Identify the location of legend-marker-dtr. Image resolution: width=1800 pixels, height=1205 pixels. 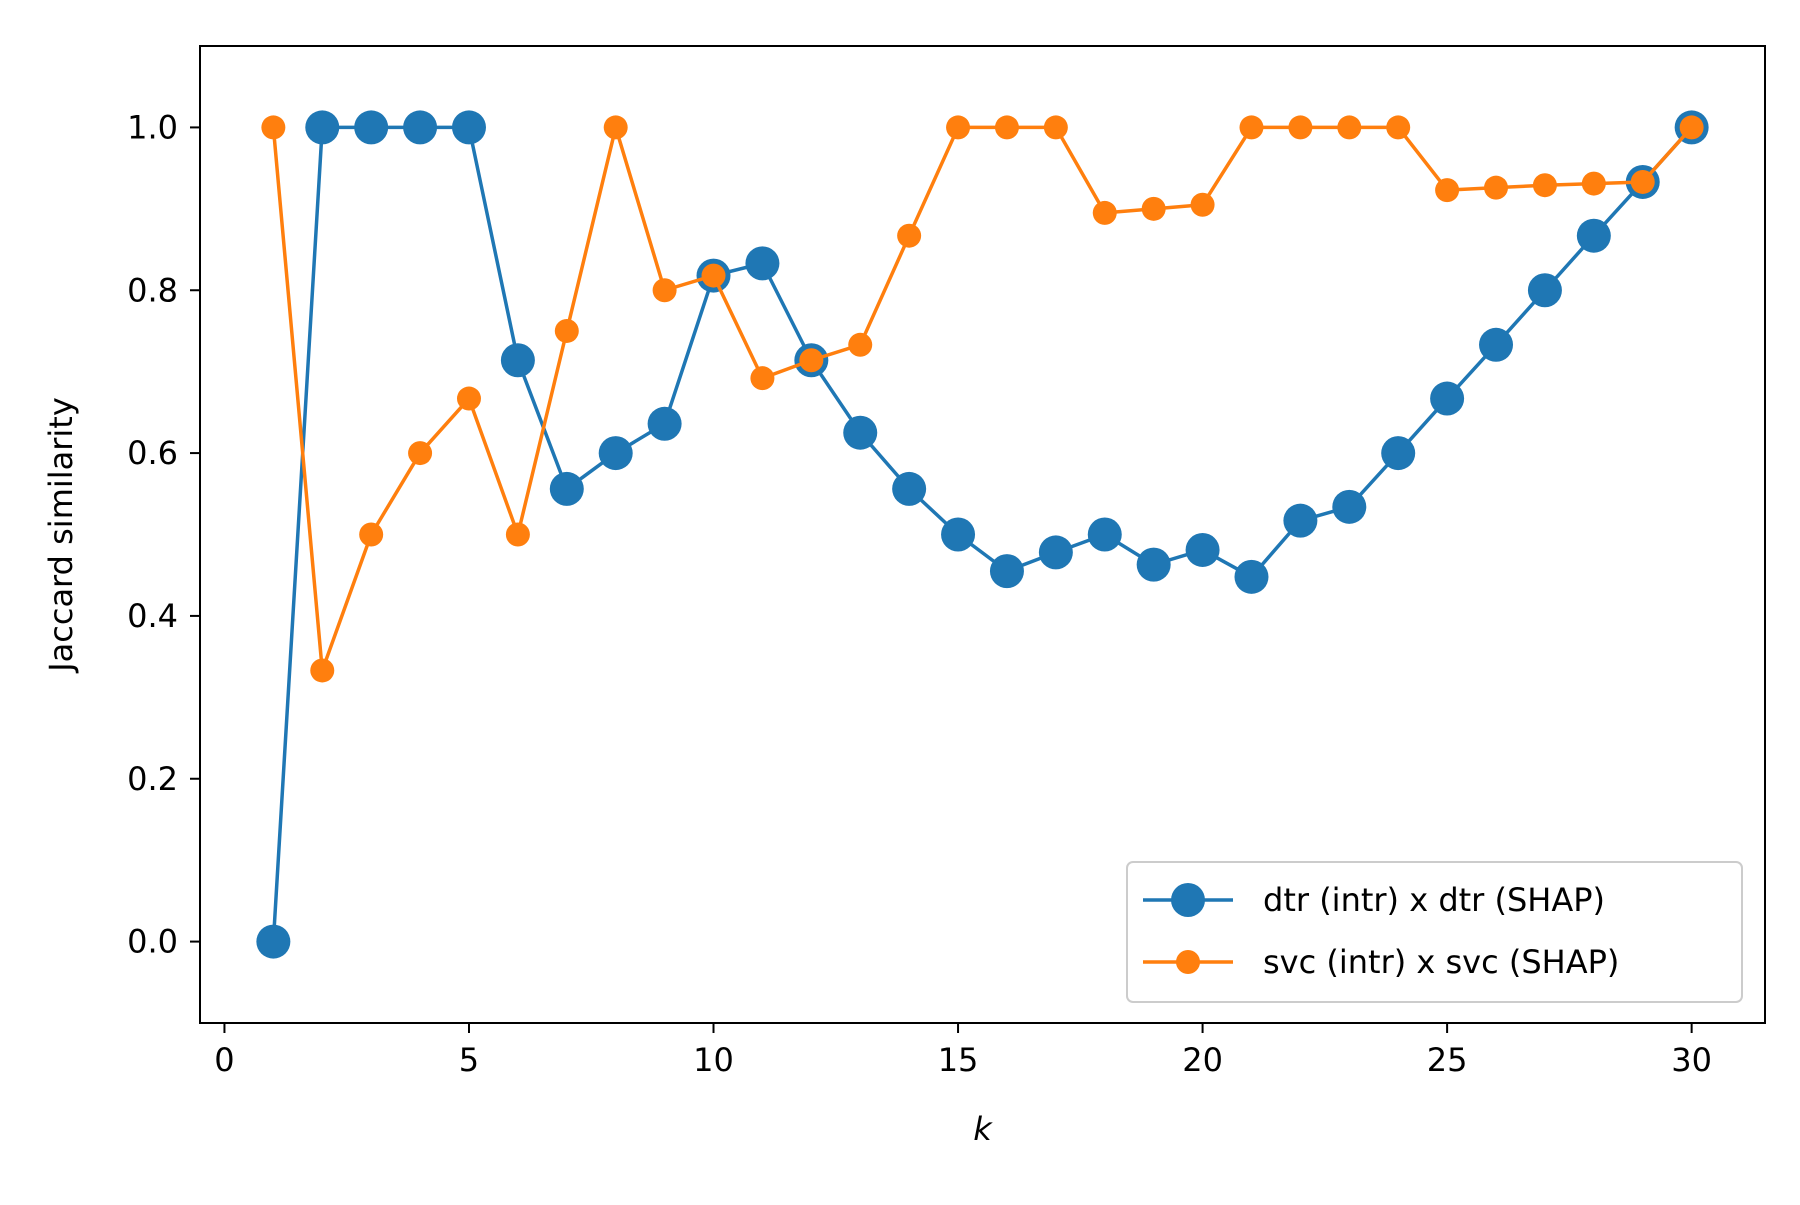
(1188, 900).